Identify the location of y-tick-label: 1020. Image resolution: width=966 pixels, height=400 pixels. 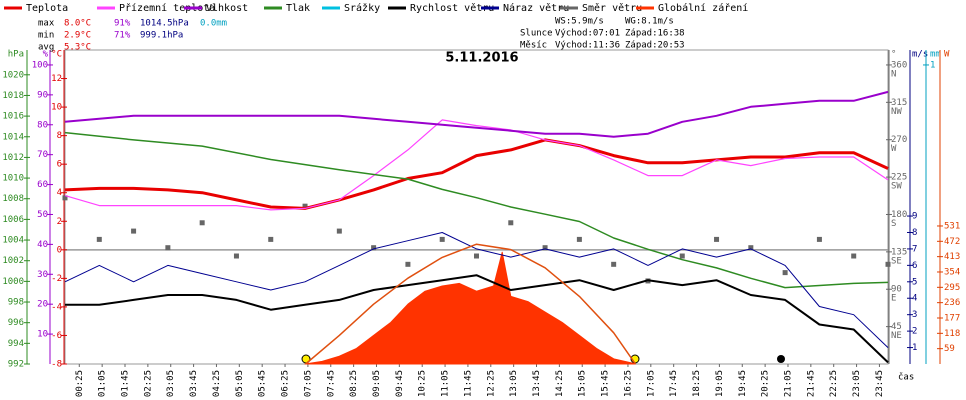
(13, 75).